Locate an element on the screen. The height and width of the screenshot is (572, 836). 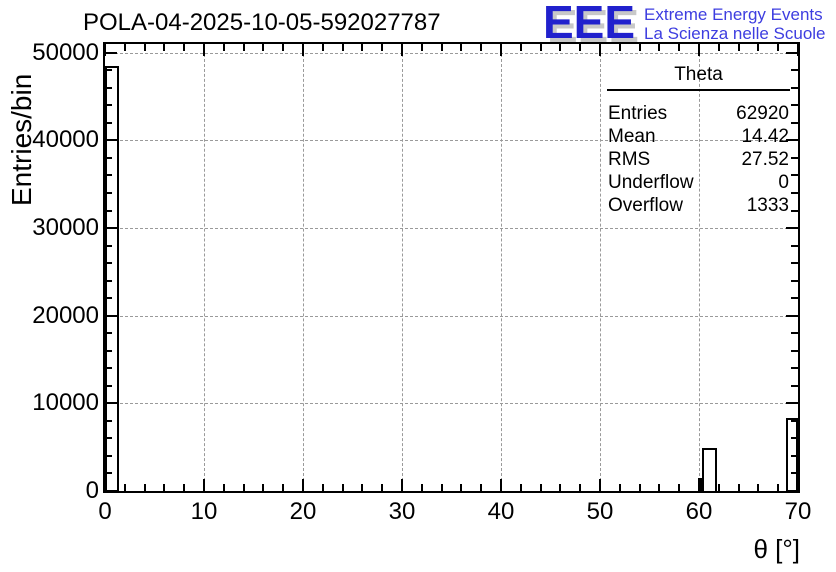
x-tick-label: 0 is located at coordinates (105, 511).